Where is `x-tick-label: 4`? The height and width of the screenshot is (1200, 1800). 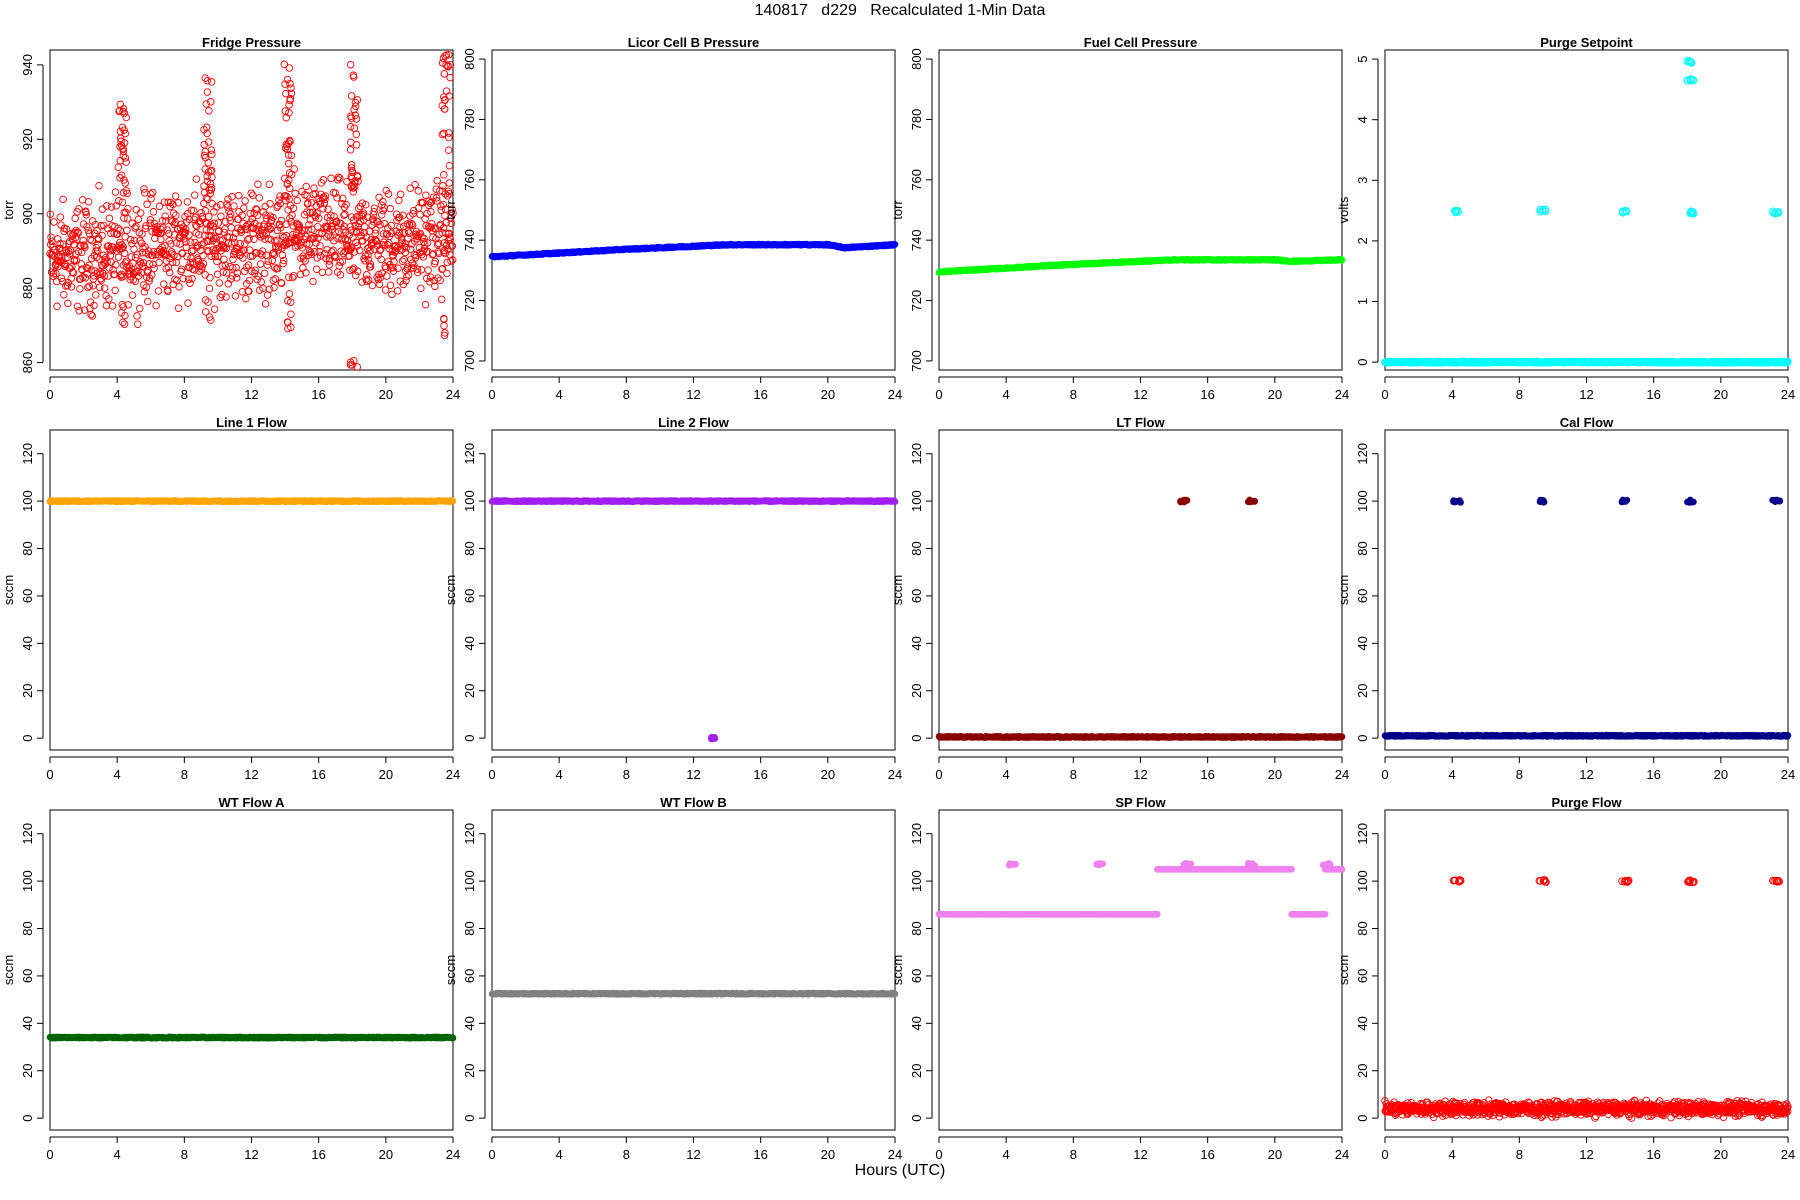
x-tick-label: 4 is located at coordinates (1006, 394).